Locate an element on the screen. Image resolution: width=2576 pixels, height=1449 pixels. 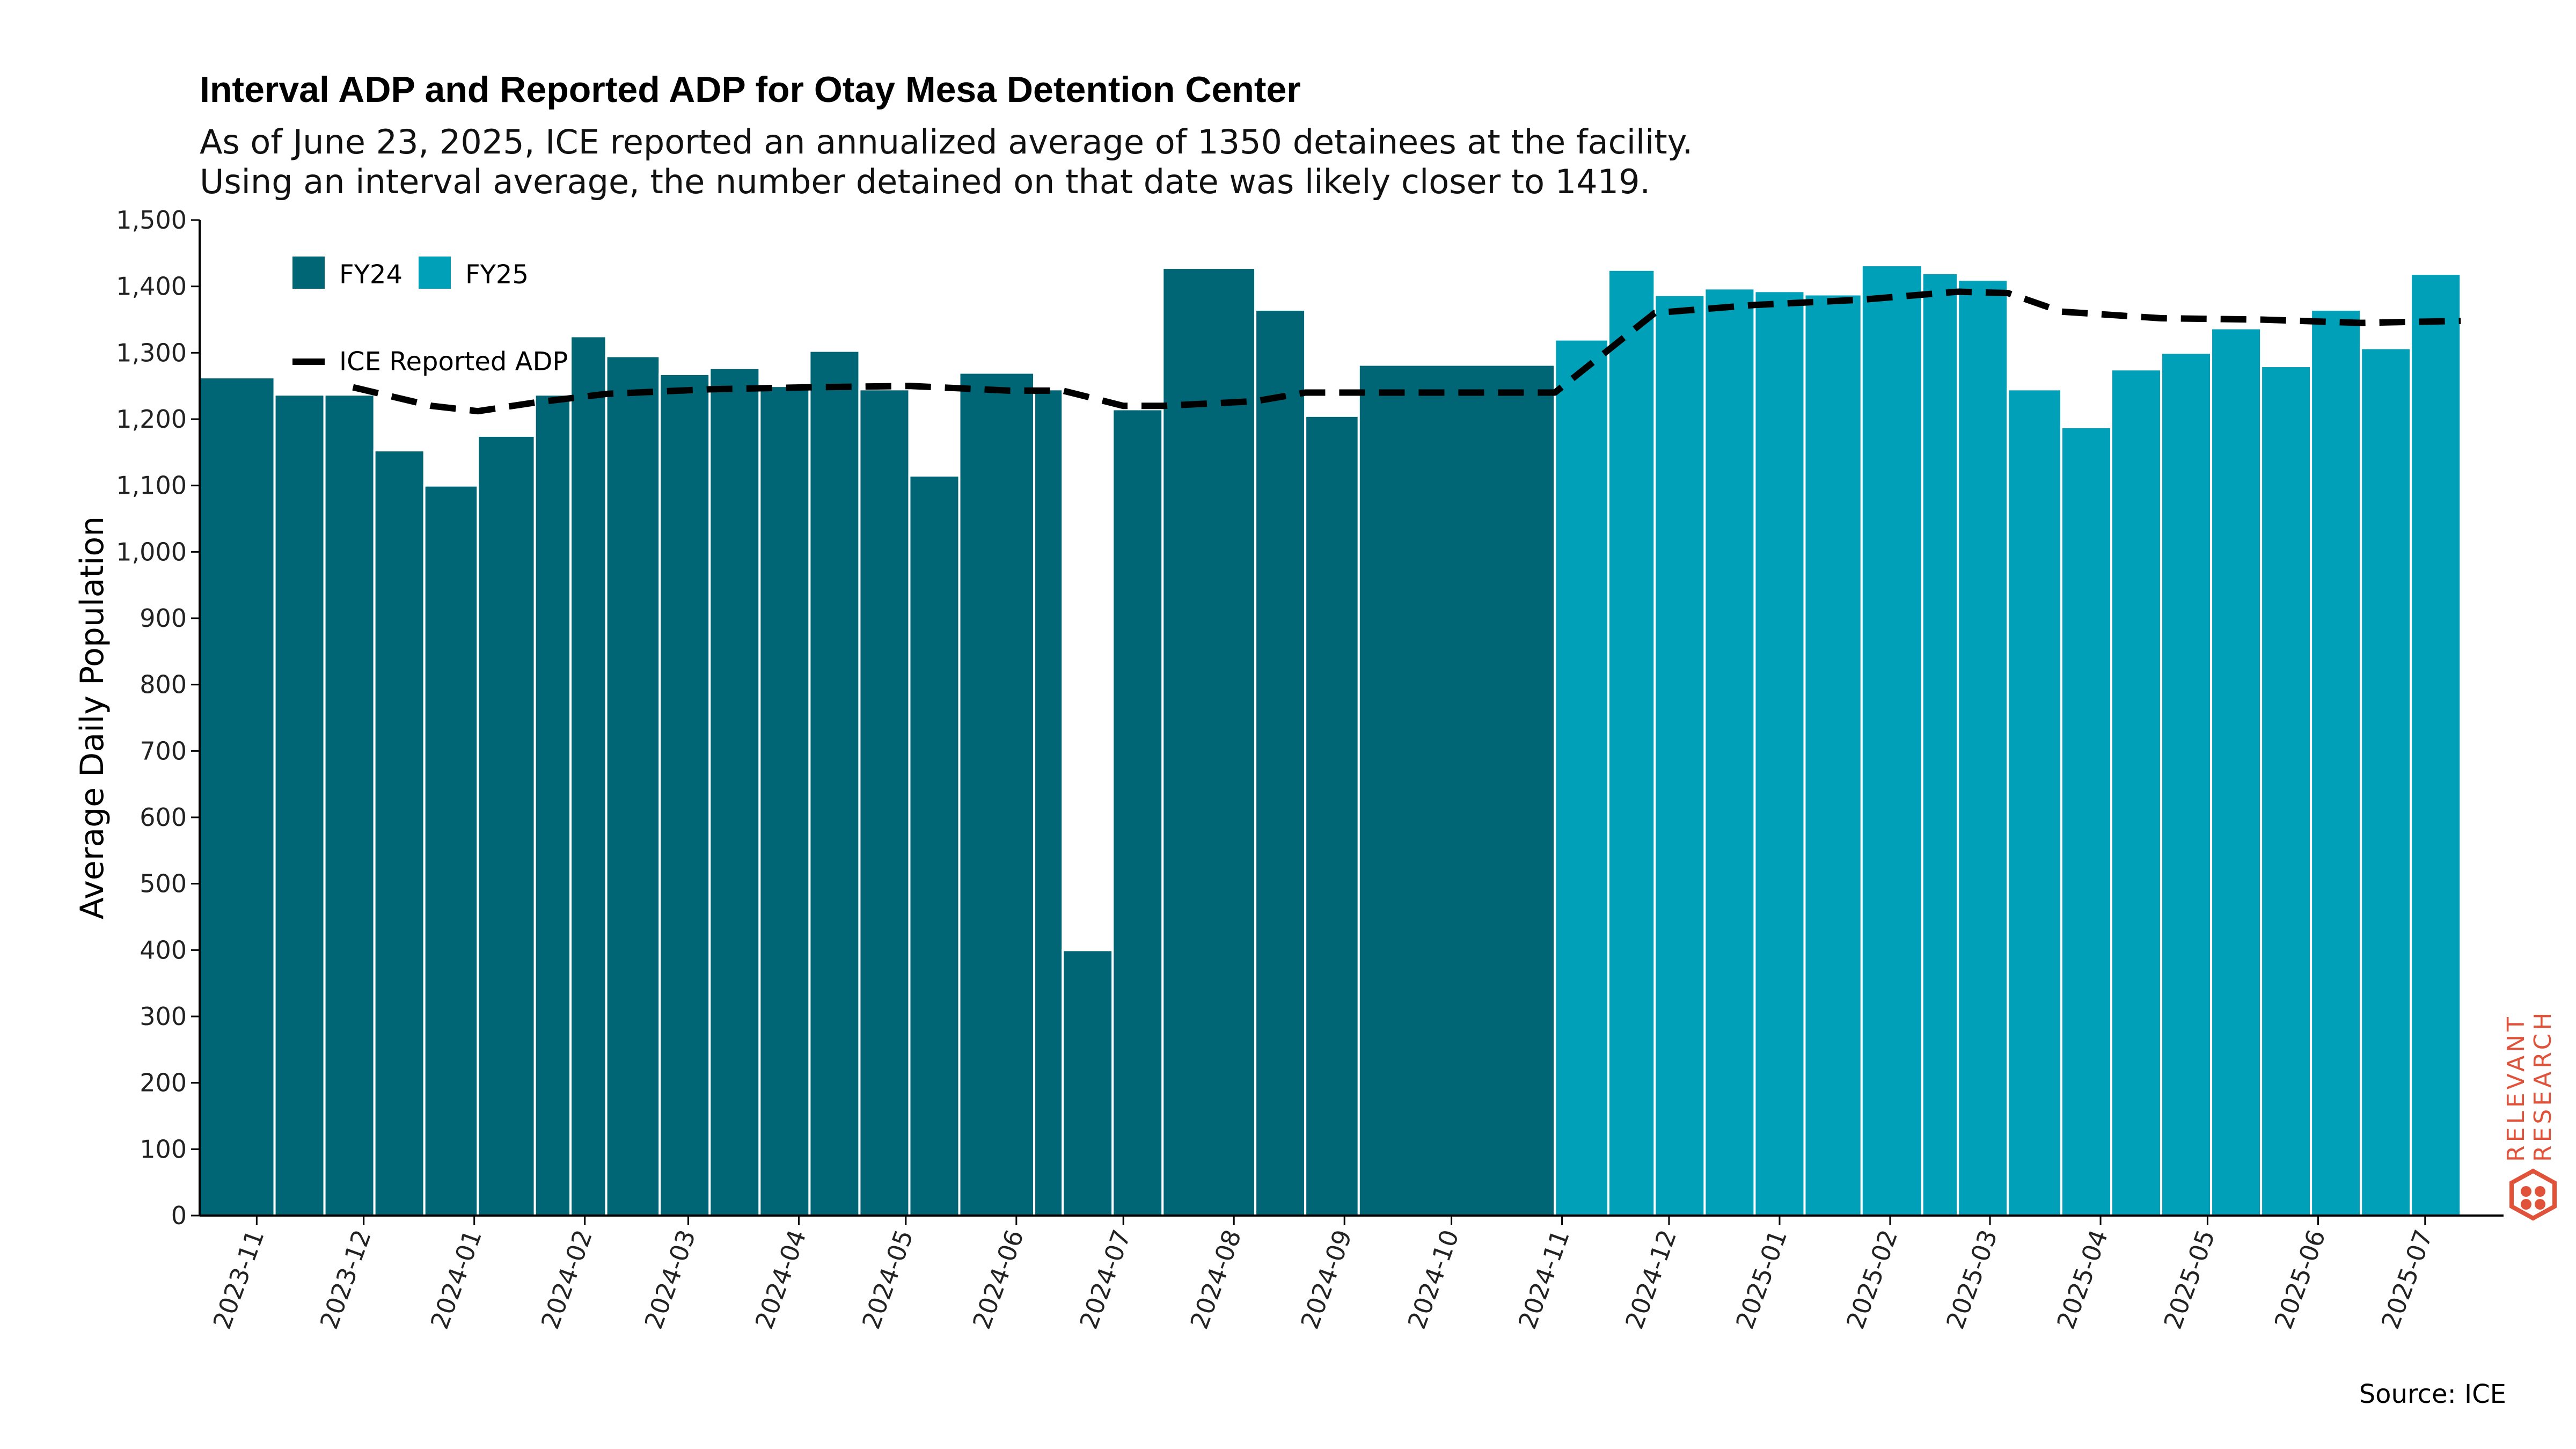
x-tick-label: 2025-06 is located at coordinates (2299, 1279).